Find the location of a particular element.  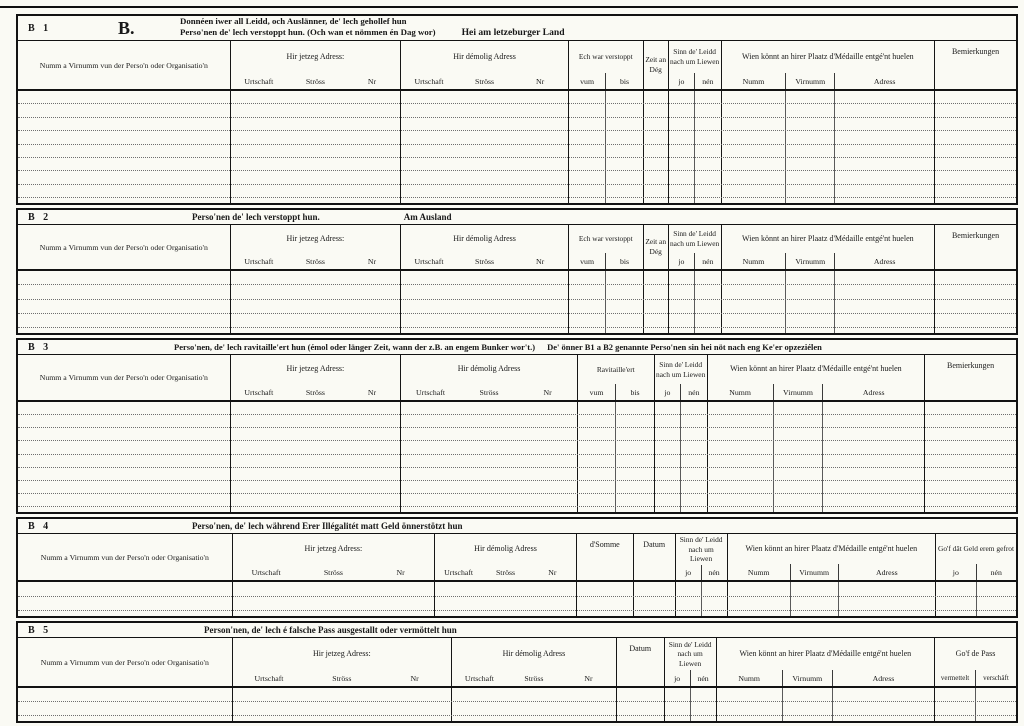

b1-write-in-rows is located at coordinates (517, 144).